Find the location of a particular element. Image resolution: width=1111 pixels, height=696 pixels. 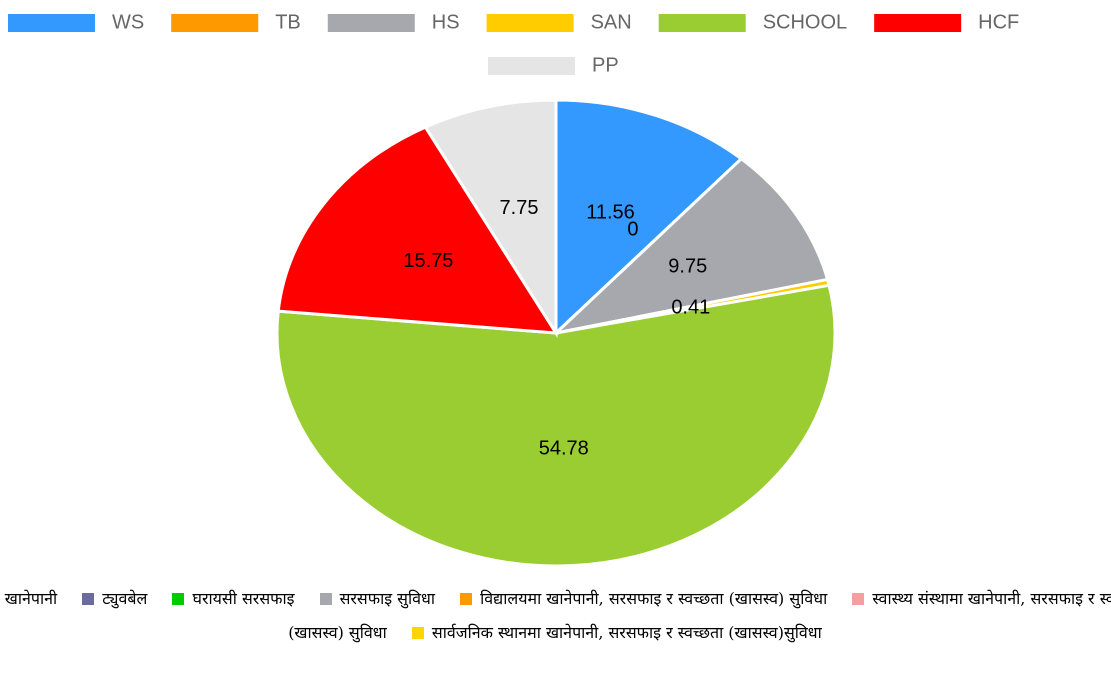

data-label: 0 is located at coordinates (632, 229).